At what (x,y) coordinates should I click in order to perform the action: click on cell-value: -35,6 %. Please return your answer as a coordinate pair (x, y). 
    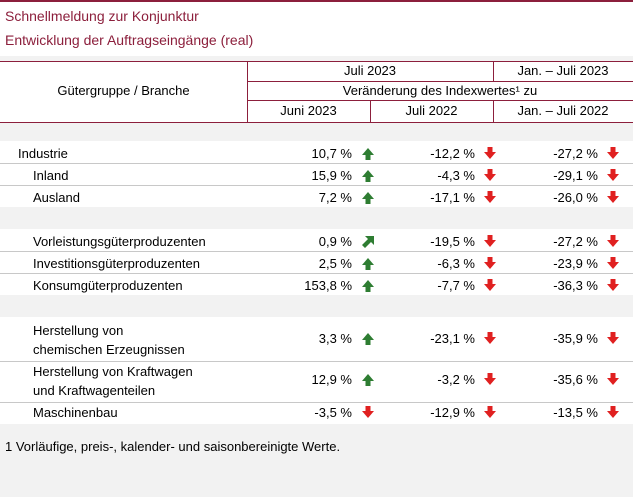
    Looking at the image, I should click on (575, 379).